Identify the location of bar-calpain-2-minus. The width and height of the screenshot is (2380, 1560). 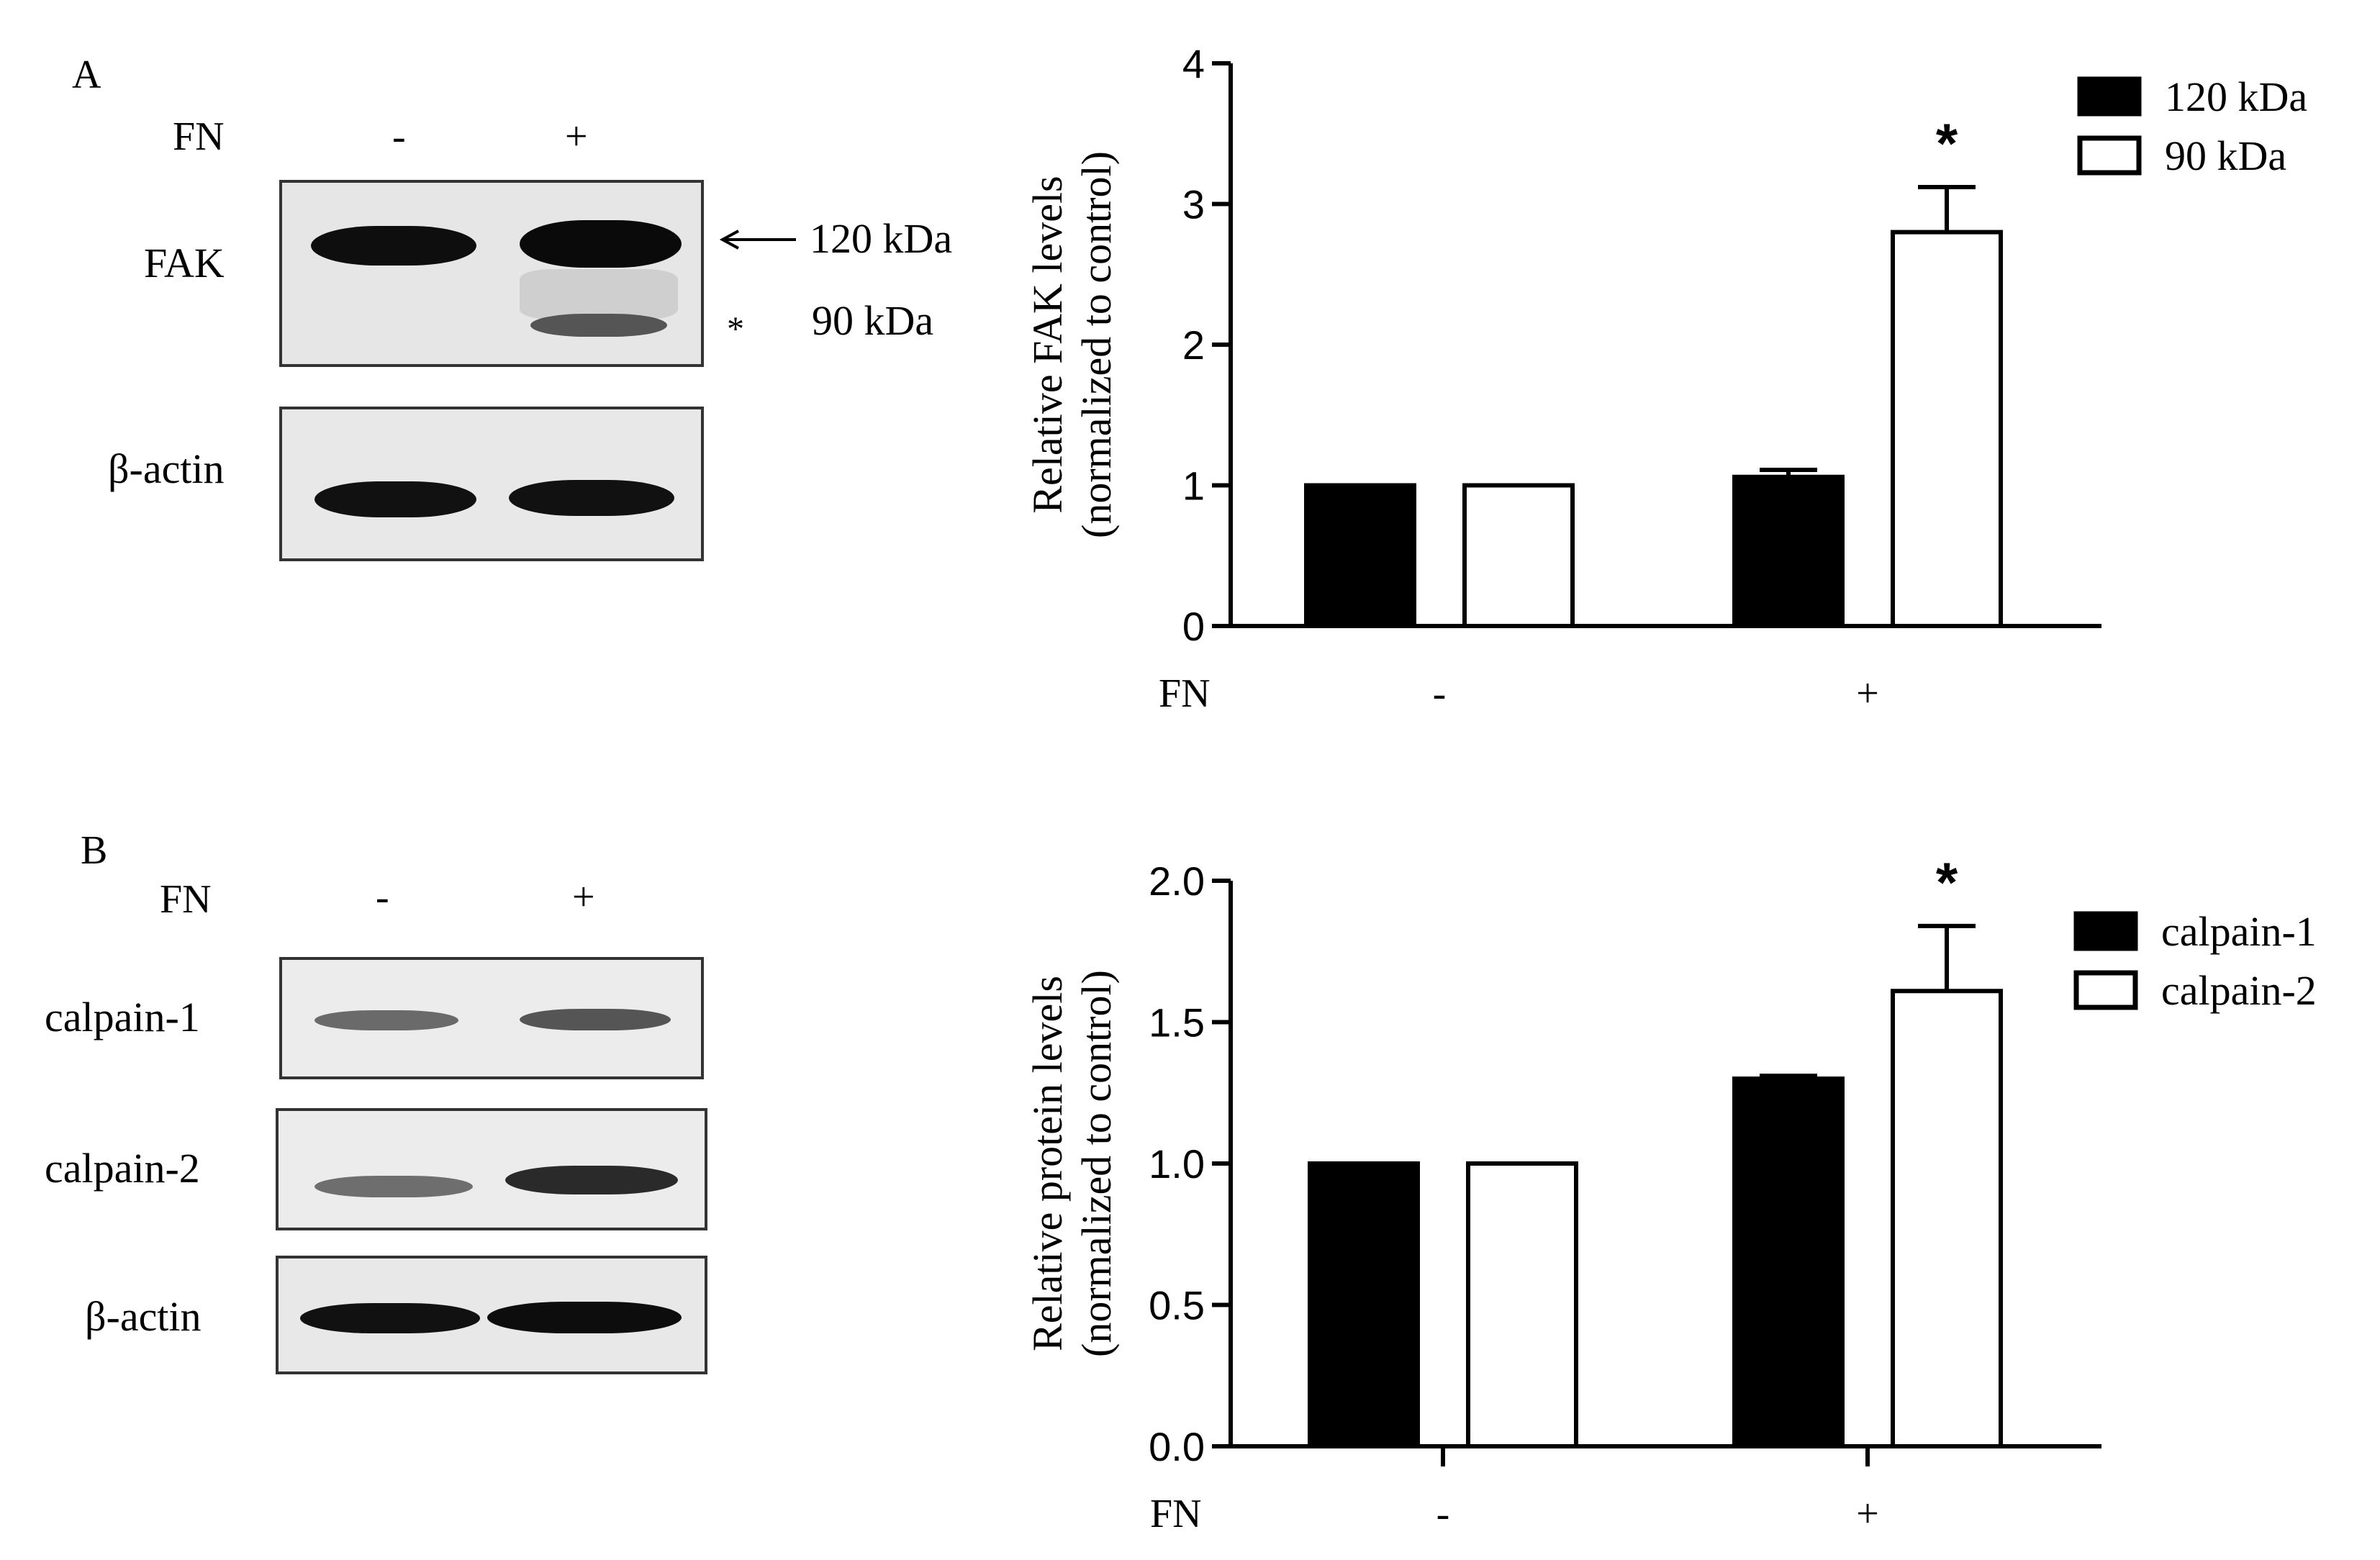
(1522, 1304).